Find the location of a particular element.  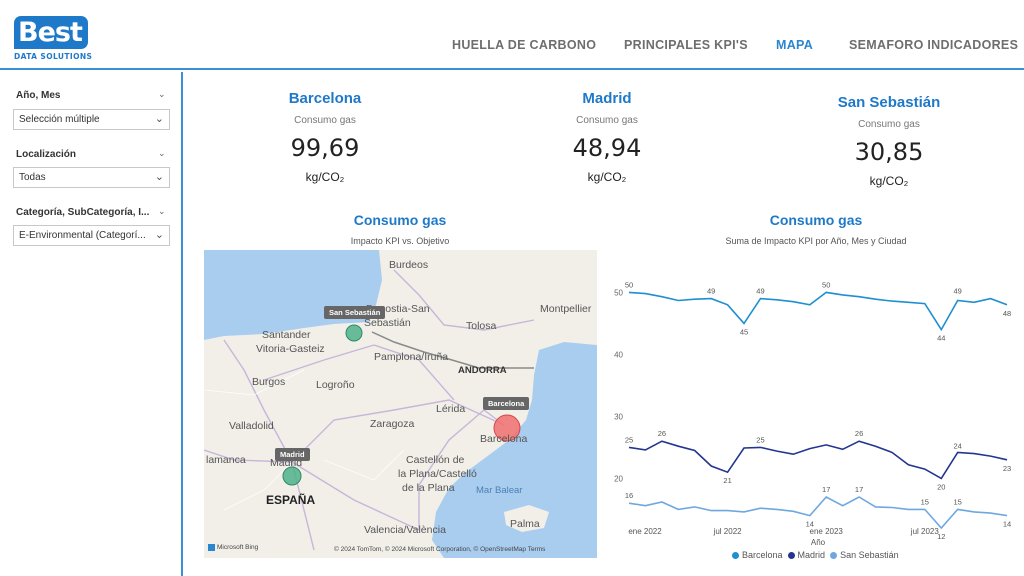

logo-main-text: Best is located at coordinates (50, 32).